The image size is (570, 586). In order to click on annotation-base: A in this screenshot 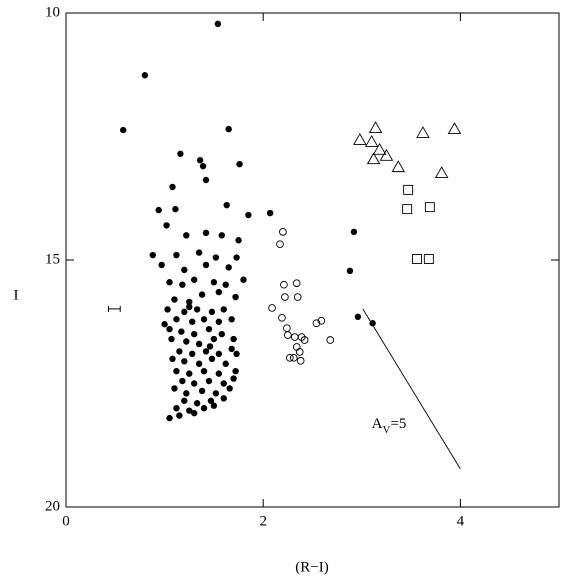, I will do `click(377, 424)`.